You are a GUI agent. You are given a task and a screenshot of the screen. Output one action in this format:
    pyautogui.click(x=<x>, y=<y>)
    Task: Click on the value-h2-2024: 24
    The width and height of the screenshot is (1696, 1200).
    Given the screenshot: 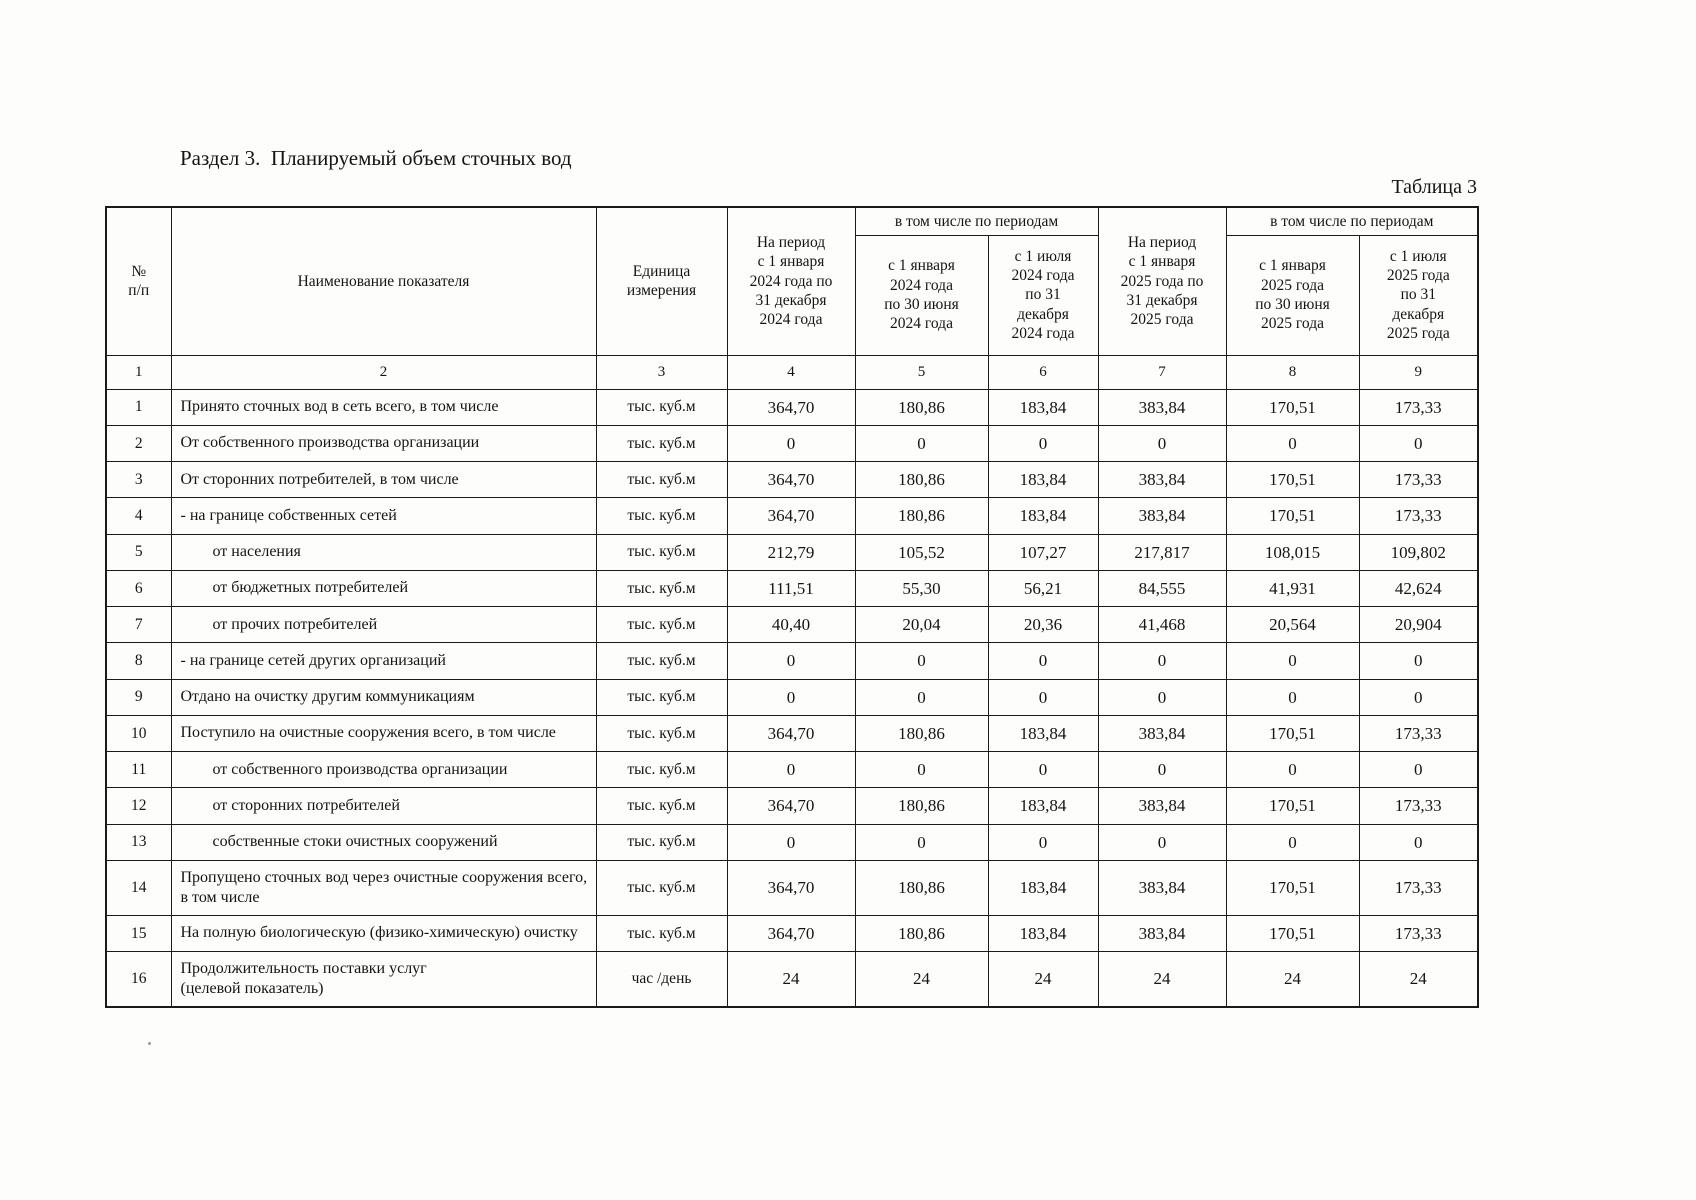 What is the action you would take?
    pyautogui.click(x=1043, y=979)
    